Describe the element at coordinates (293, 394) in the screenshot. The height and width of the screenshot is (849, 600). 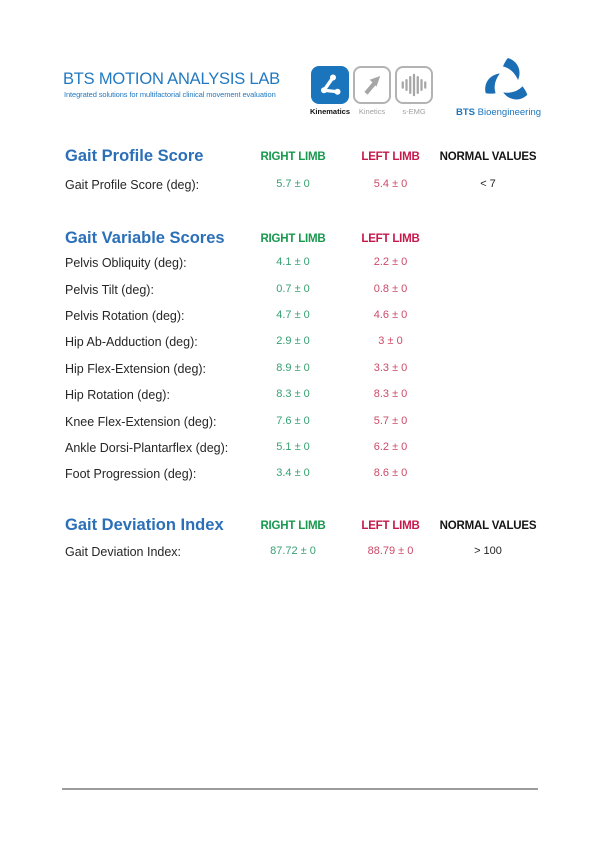
I see `right-limb-value: 8.3 ± 0` at that location.